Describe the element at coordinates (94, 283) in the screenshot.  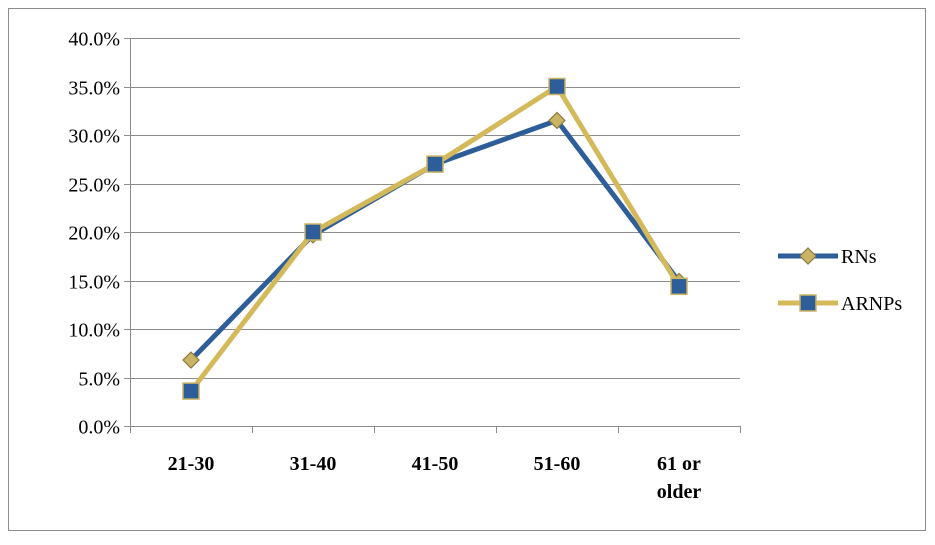
I see `y-tick-label: 15.0%` at that location.